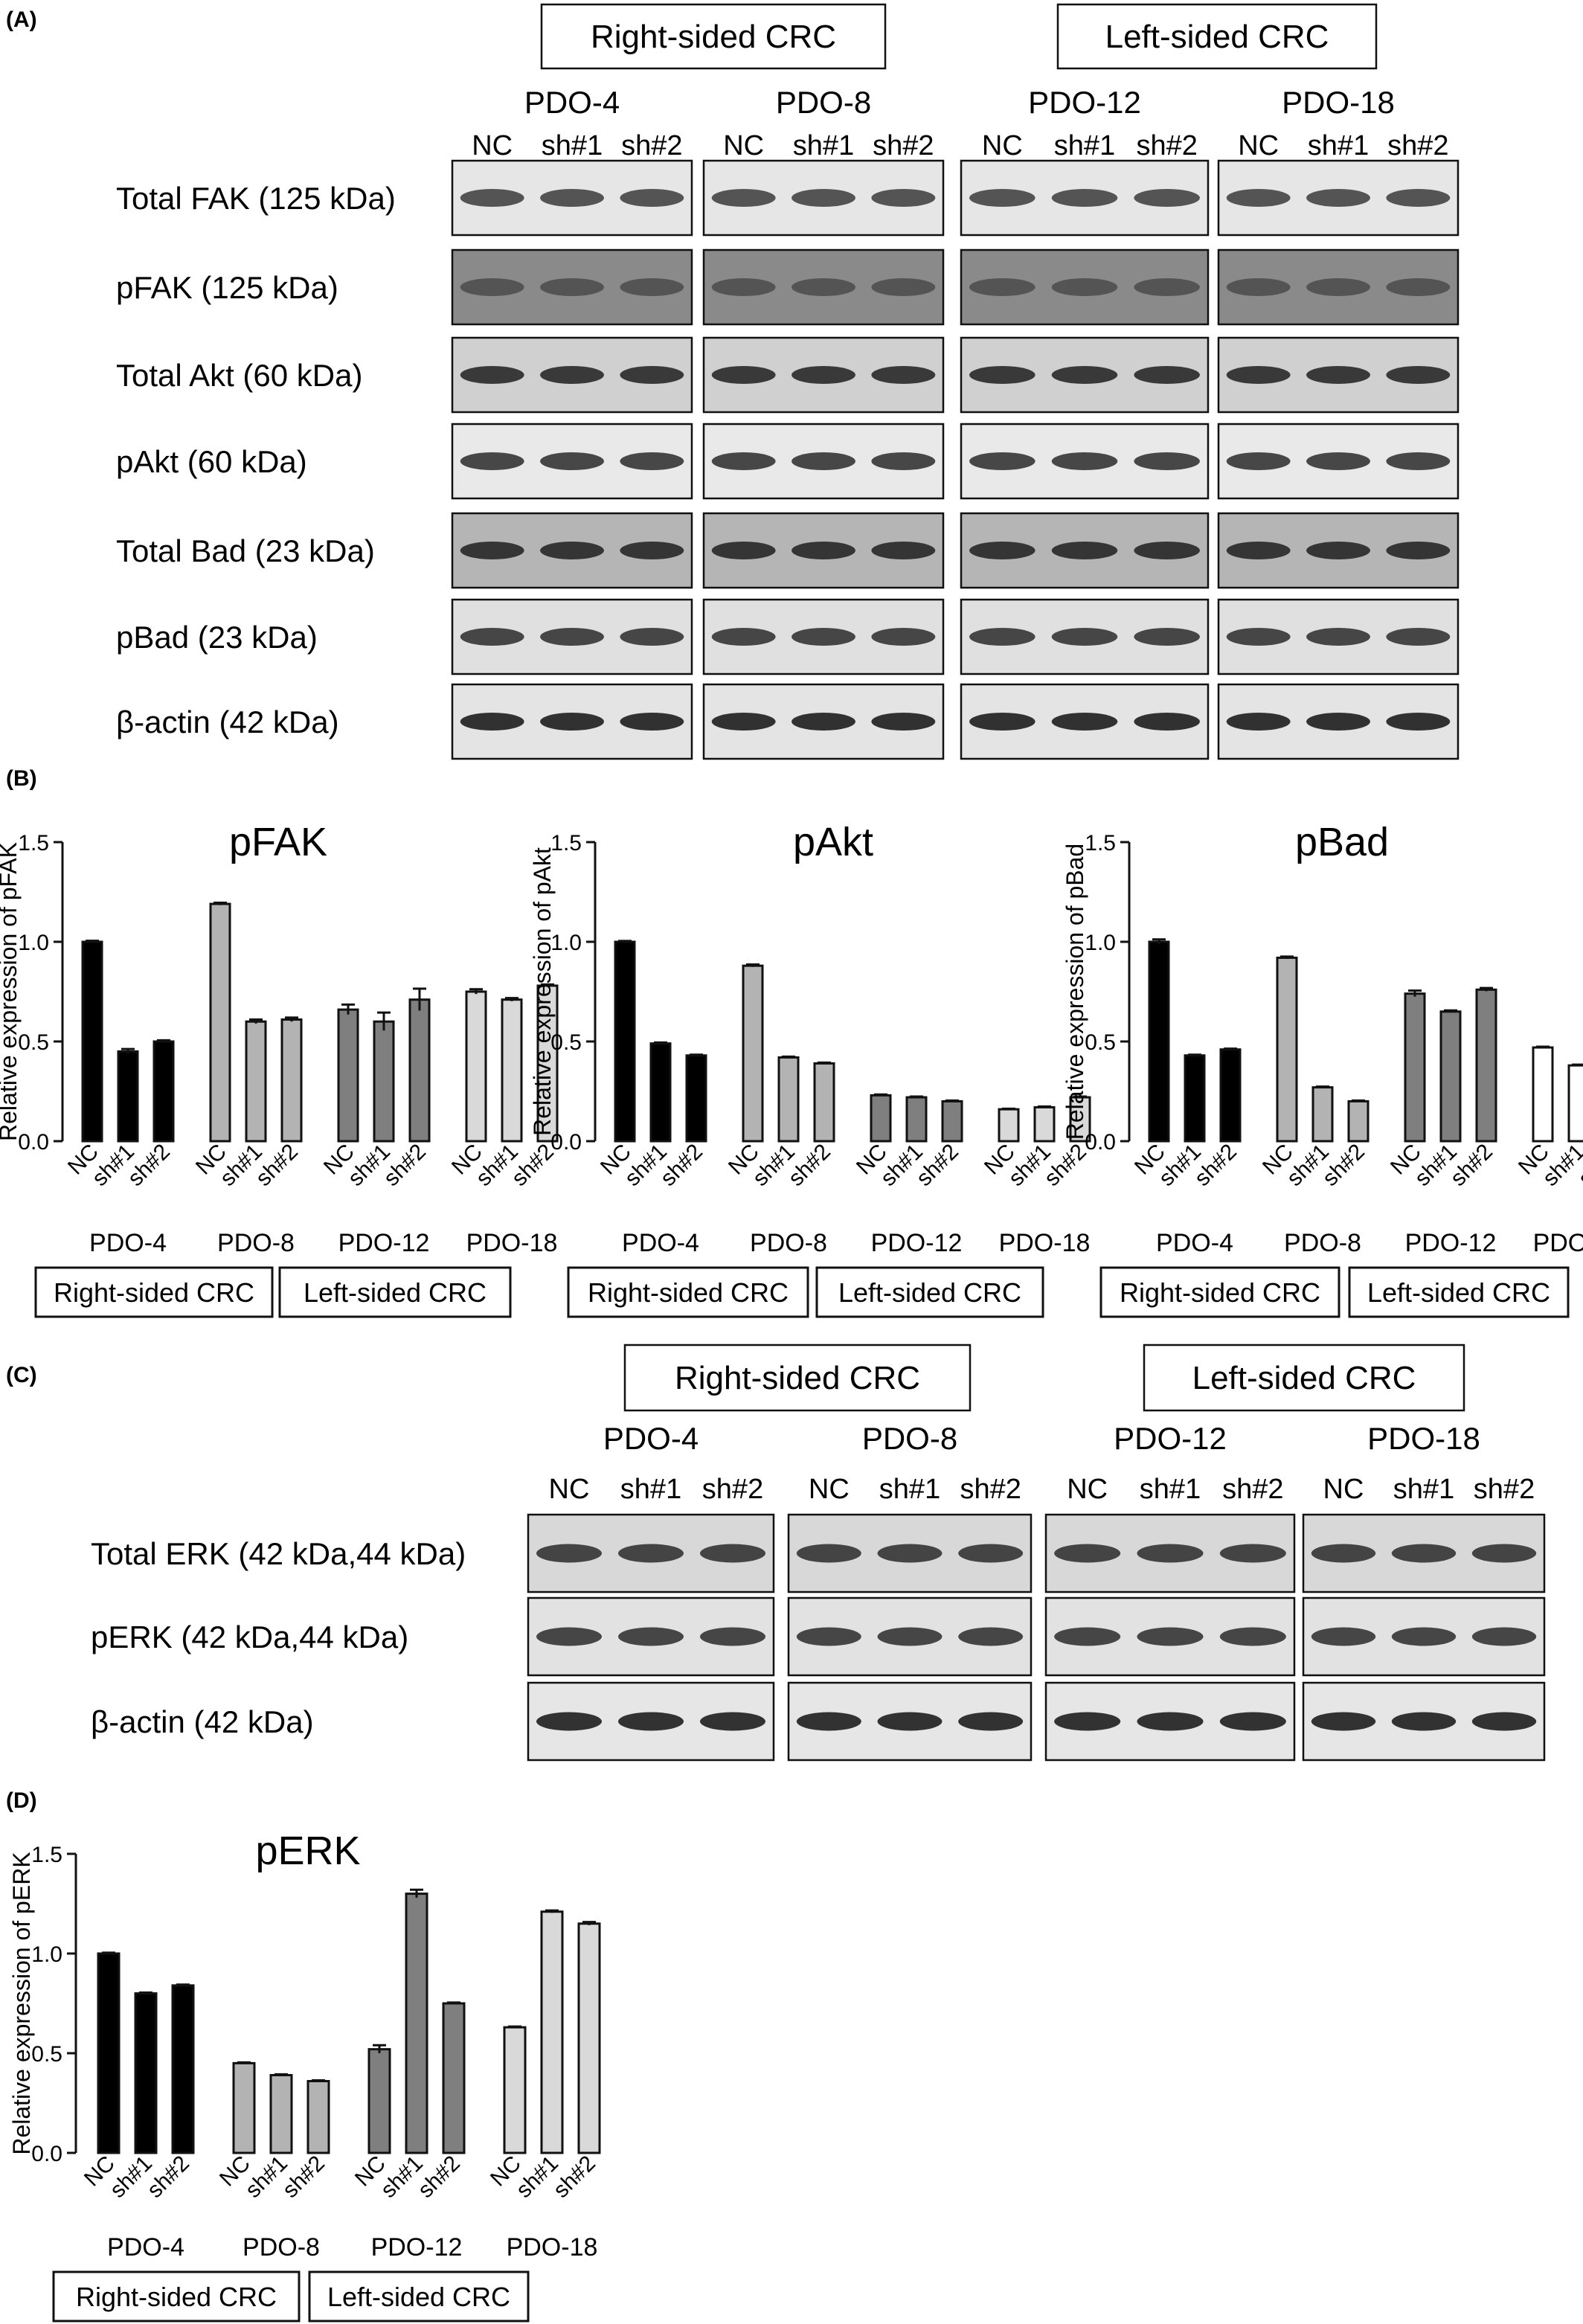 This screenshot has height=2324, width=1583. Describe the element at coordinates (21, 19) in the screenshot. I see `panel-label-a: (A)` at that location.